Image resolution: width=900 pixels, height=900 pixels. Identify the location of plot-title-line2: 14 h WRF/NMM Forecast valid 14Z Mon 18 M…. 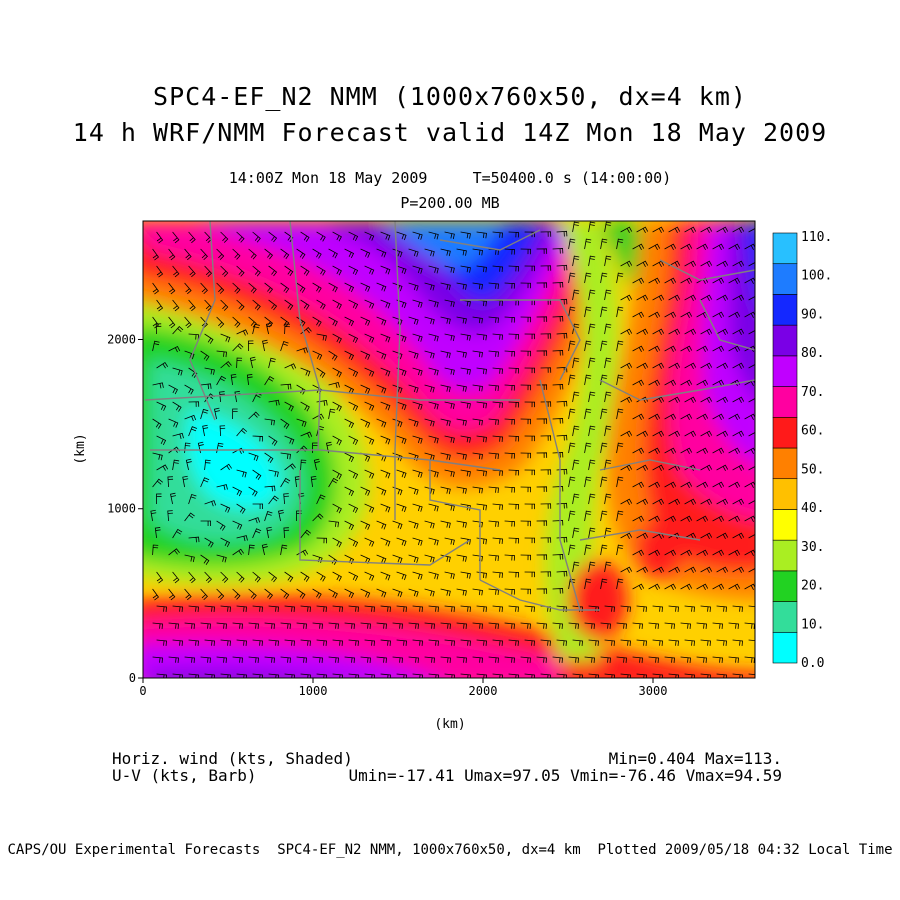
(450, 132).